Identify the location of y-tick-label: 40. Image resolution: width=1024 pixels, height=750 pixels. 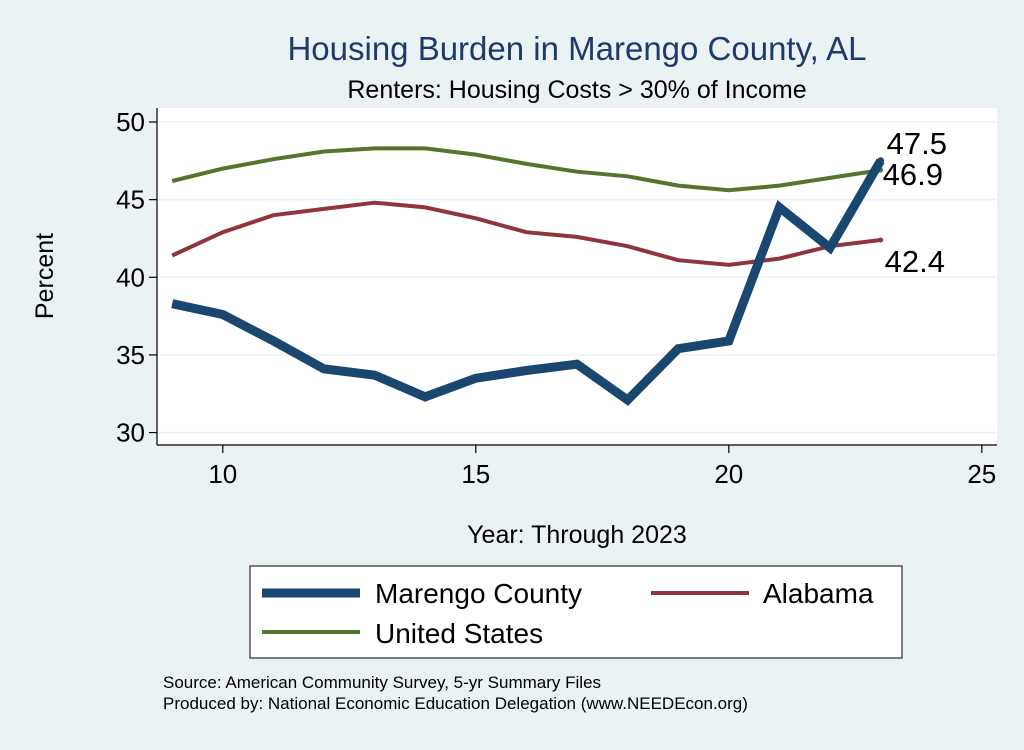
(130, 277).